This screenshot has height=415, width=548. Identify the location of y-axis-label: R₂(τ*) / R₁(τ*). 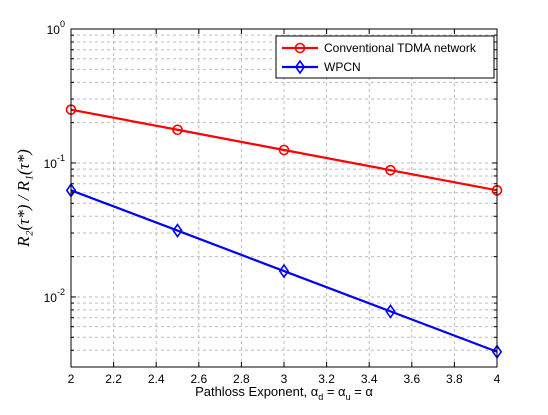
(23, 198).